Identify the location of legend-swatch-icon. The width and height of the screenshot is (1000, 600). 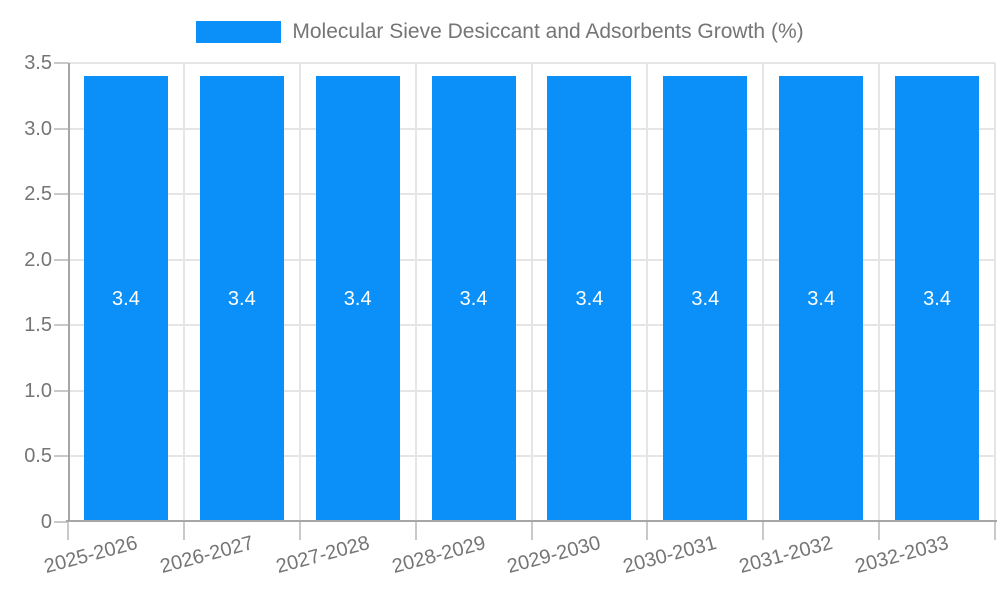
(239, 32).